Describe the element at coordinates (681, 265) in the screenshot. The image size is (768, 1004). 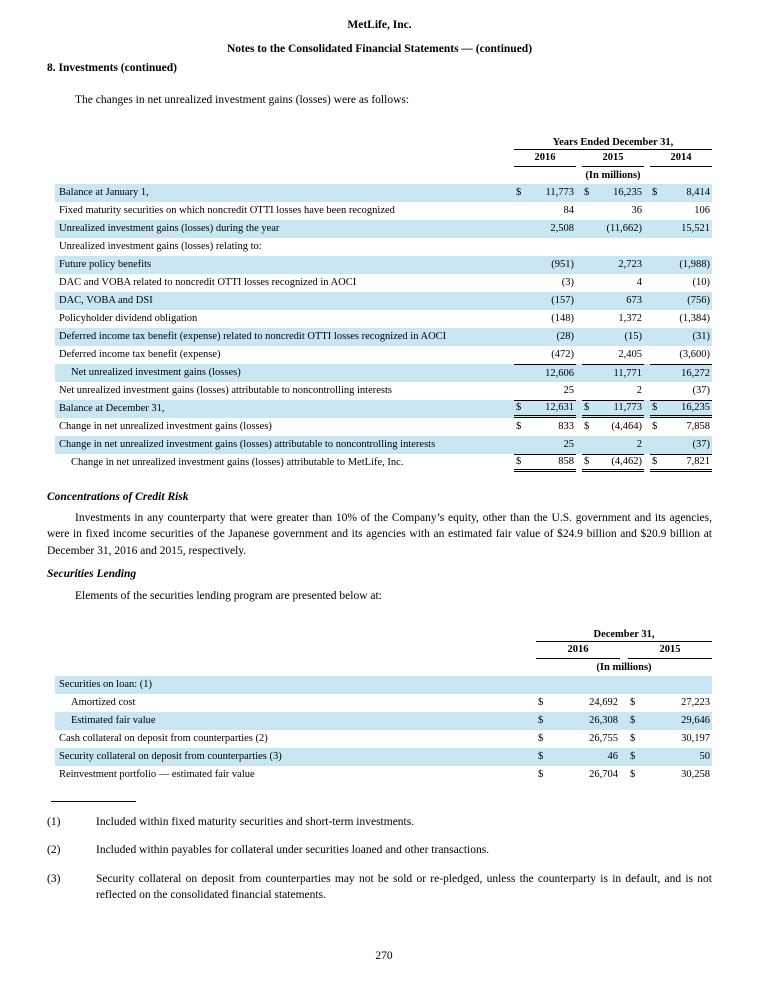
I see `cell-2014: (1,988)` at that location.